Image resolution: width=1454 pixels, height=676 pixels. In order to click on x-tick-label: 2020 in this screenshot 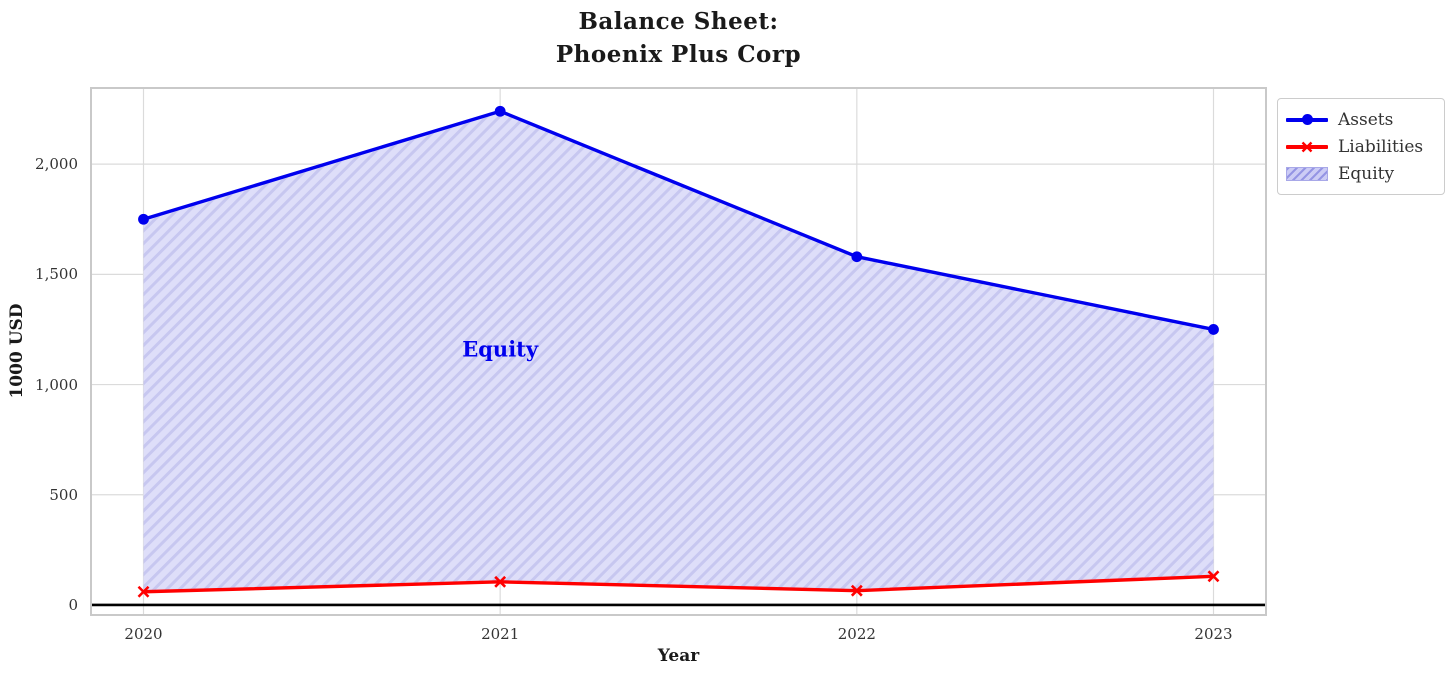, I will do `click(143, 634)`.